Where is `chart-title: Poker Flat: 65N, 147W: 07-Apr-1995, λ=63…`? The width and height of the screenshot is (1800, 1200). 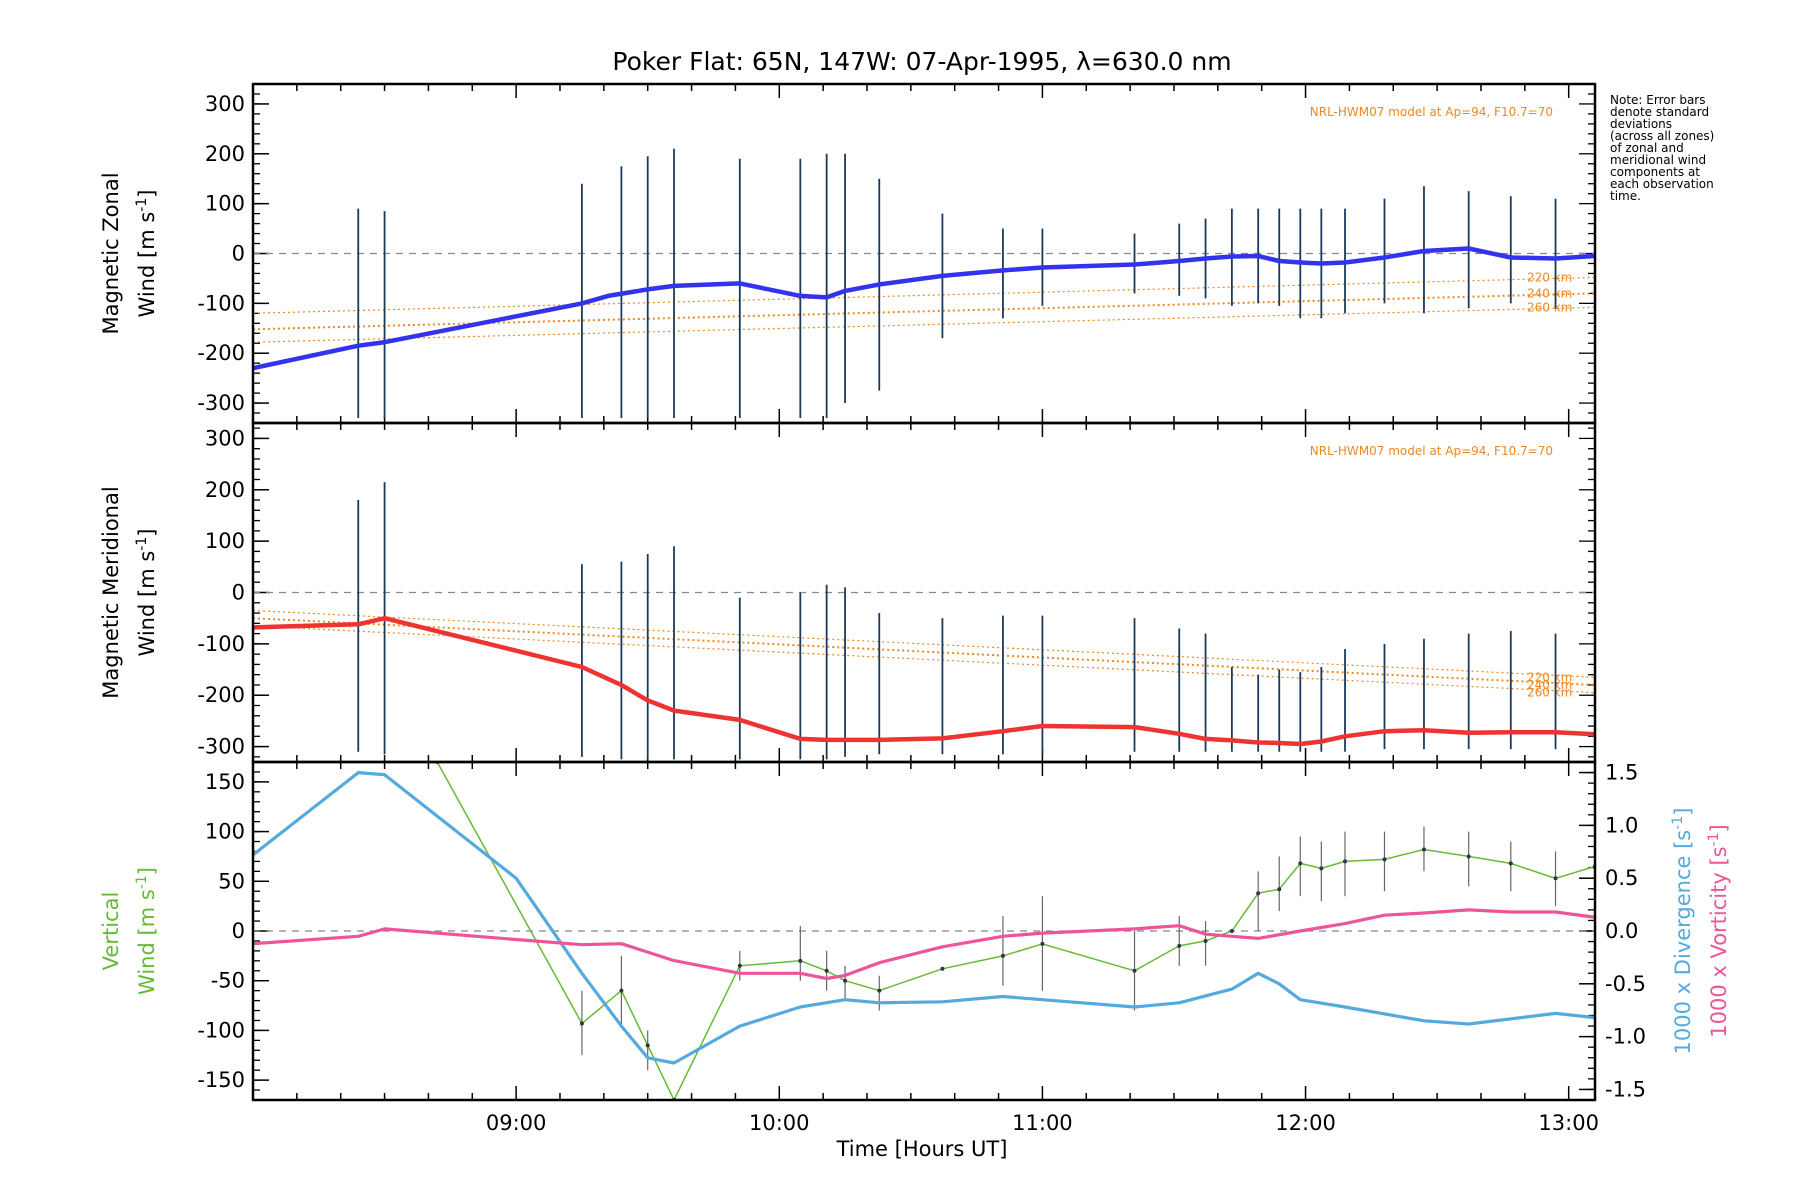 chart-title: Poker Flat: 65N, 147W: 07-Apr-1995, λ=63… is located at coordinates (921, 61).